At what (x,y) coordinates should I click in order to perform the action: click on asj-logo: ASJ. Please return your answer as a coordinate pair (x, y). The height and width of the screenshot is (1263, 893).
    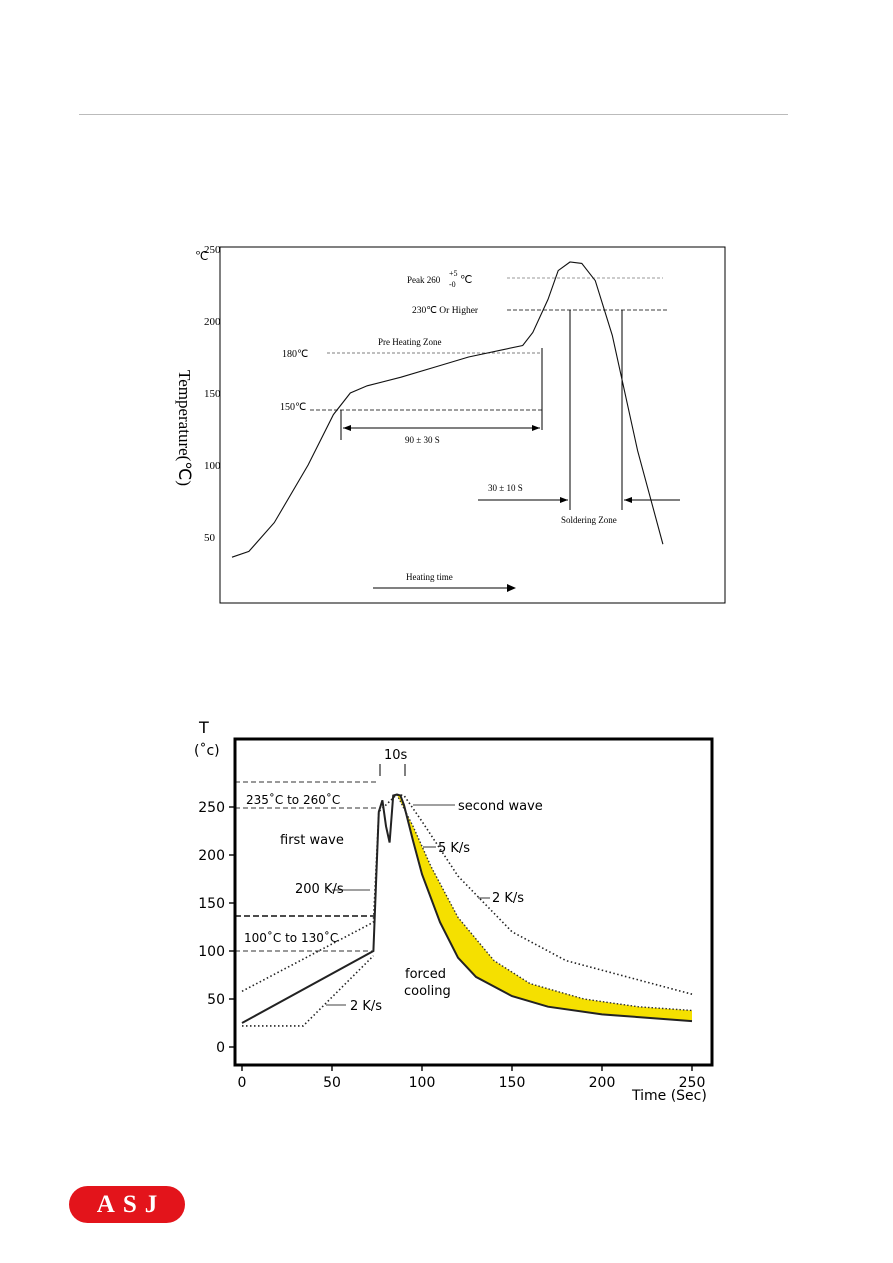
    Looking at the image, I should click on (127, 1204).